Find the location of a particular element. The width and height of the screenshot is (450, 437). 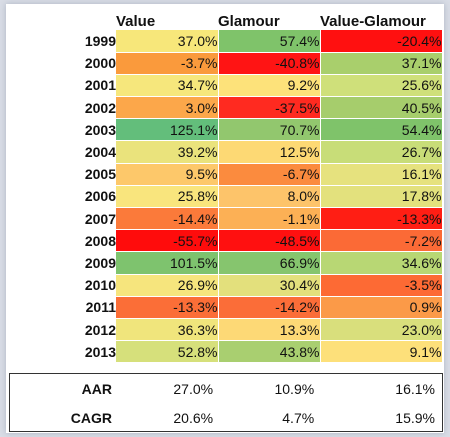

value-cell: 37.0% is located at coordinates (167, 41).